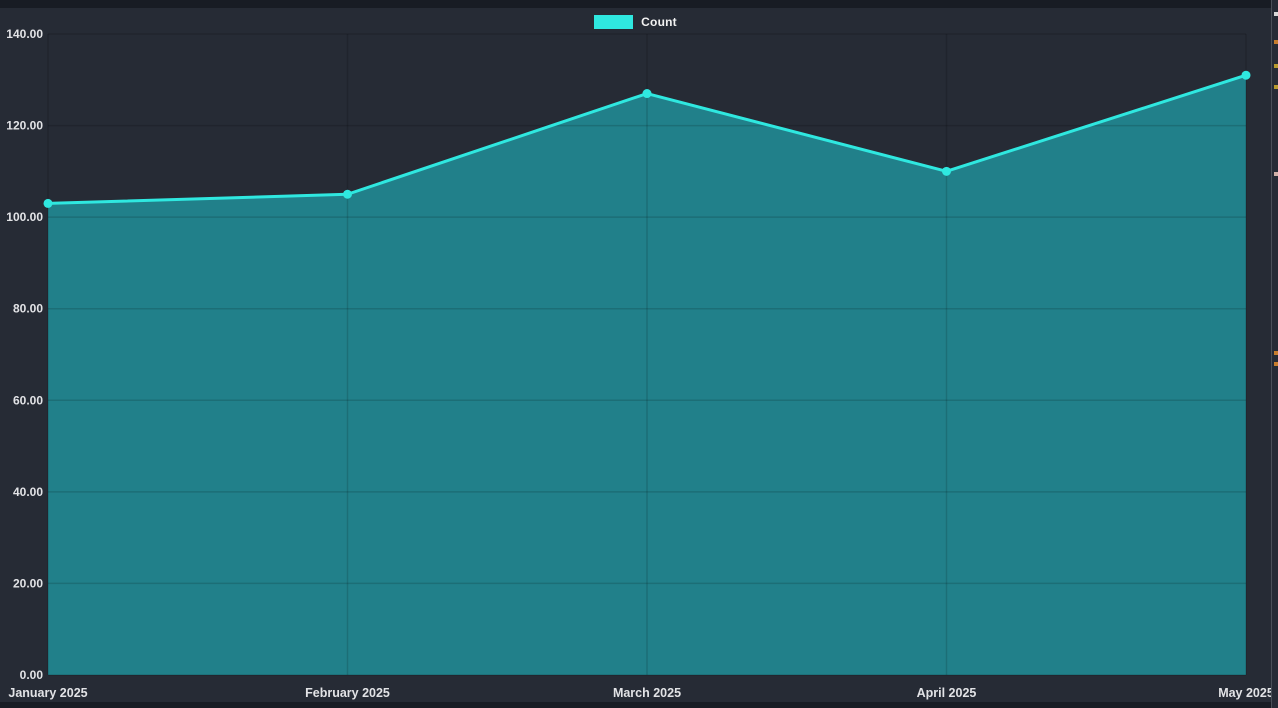 This screenshot has width=1278, height=708. I want to click on data-point-march-2025, so click(647, 94).